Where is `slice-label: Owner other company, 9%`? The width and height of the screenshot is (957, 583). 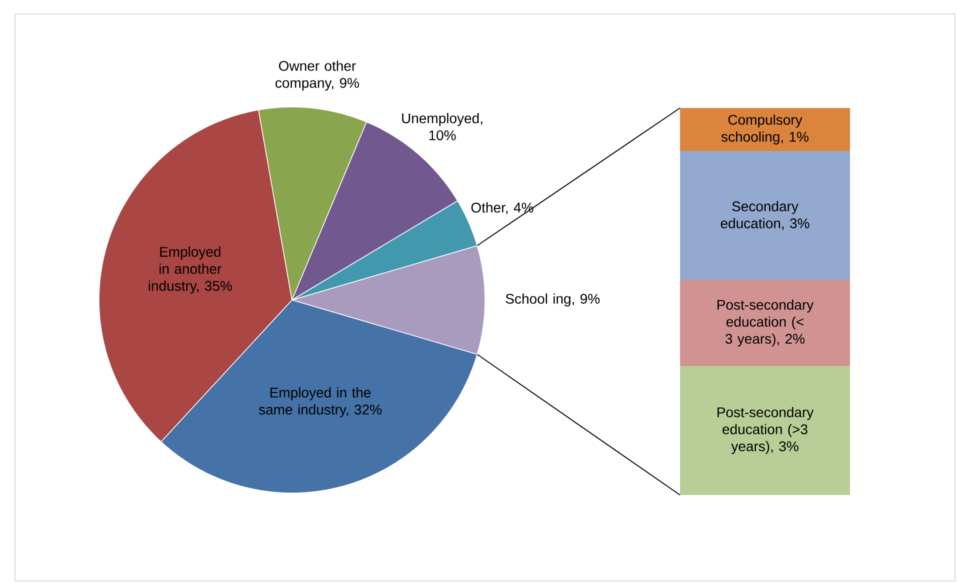 slice-label: Owner other company, 9% is located at coordinates (317, 75).